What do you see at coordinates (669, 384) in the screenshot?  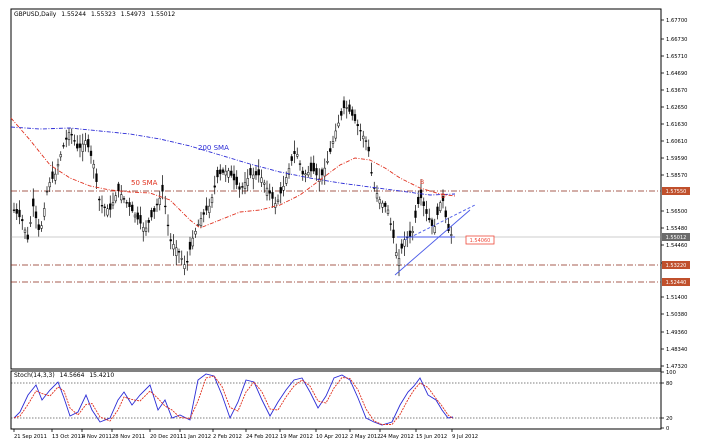 I see `stoch-tick-label: 80` at bounding box center [669, 384].